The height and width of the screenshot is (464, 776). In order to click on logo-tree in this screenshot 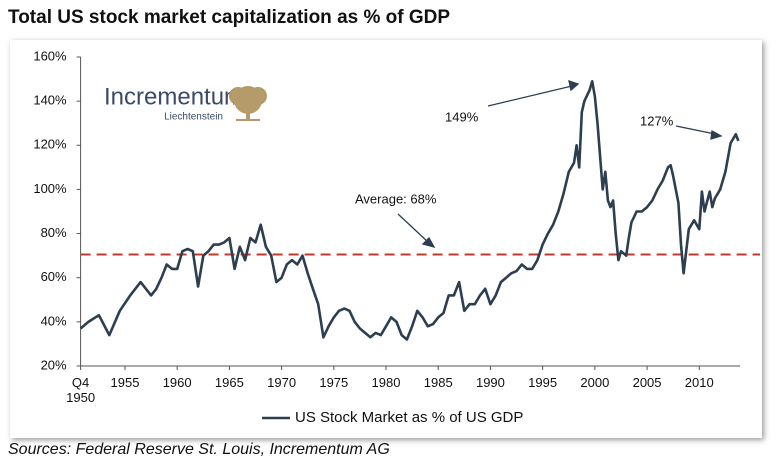, I will do `click(248, 103)`.